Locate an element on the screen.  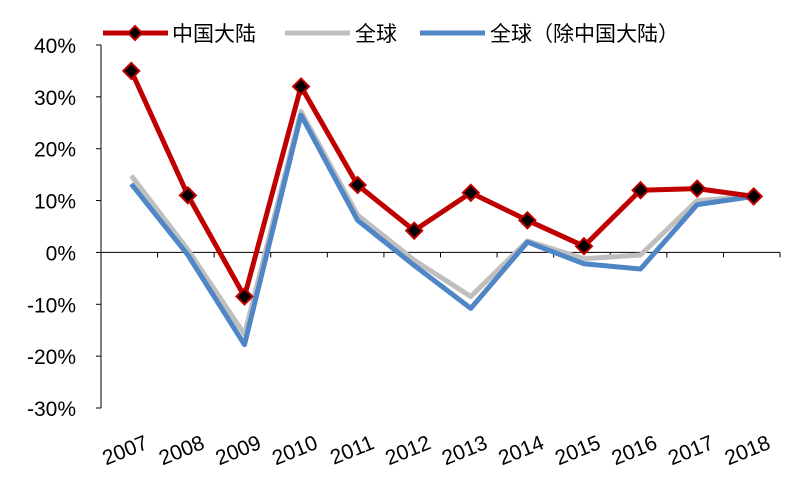
y-tick-label: -20% is located at coordinates (51, 357).